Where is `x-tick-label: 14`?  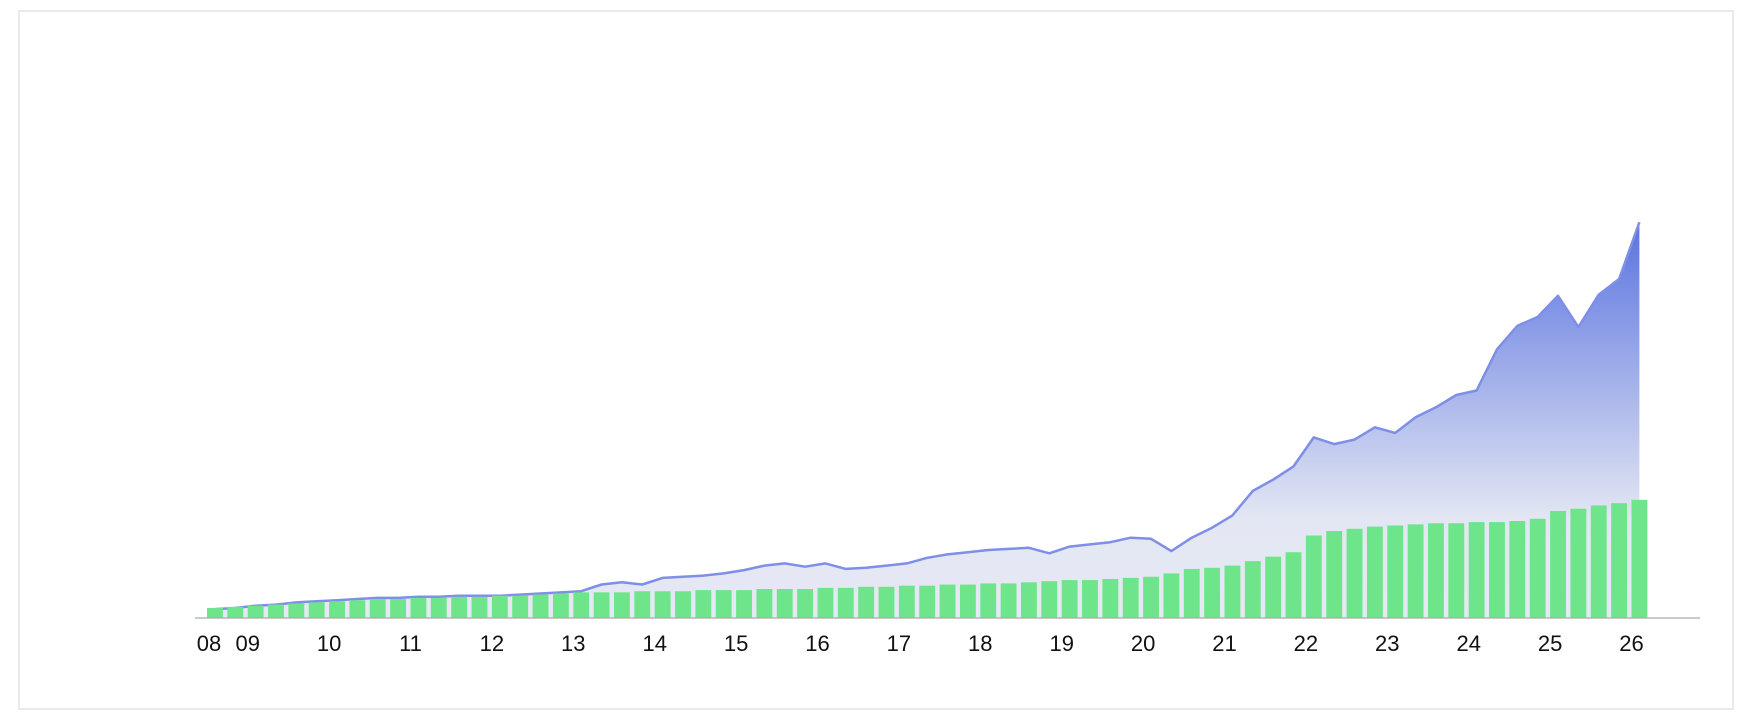
x-tick-label: 14 is located at coordinates (654, 643).